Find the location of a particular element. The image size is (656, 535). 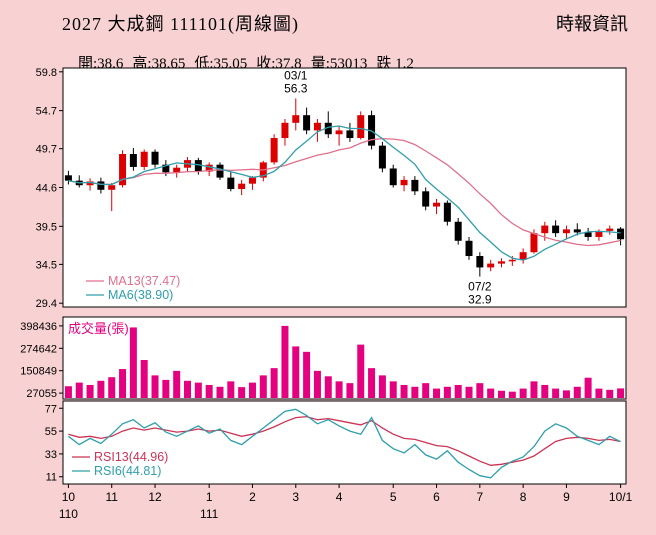

price-axis-label: 54.7 is located at coordinates (46, 112).